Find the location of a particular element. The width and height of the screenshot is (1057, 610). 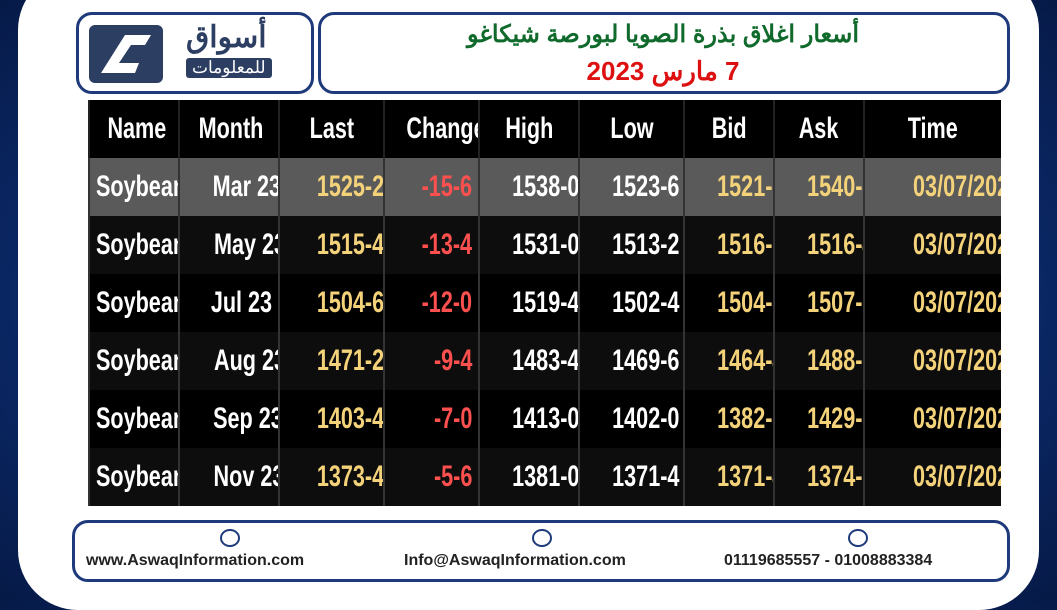

logo is located at coordinates (195, 53).